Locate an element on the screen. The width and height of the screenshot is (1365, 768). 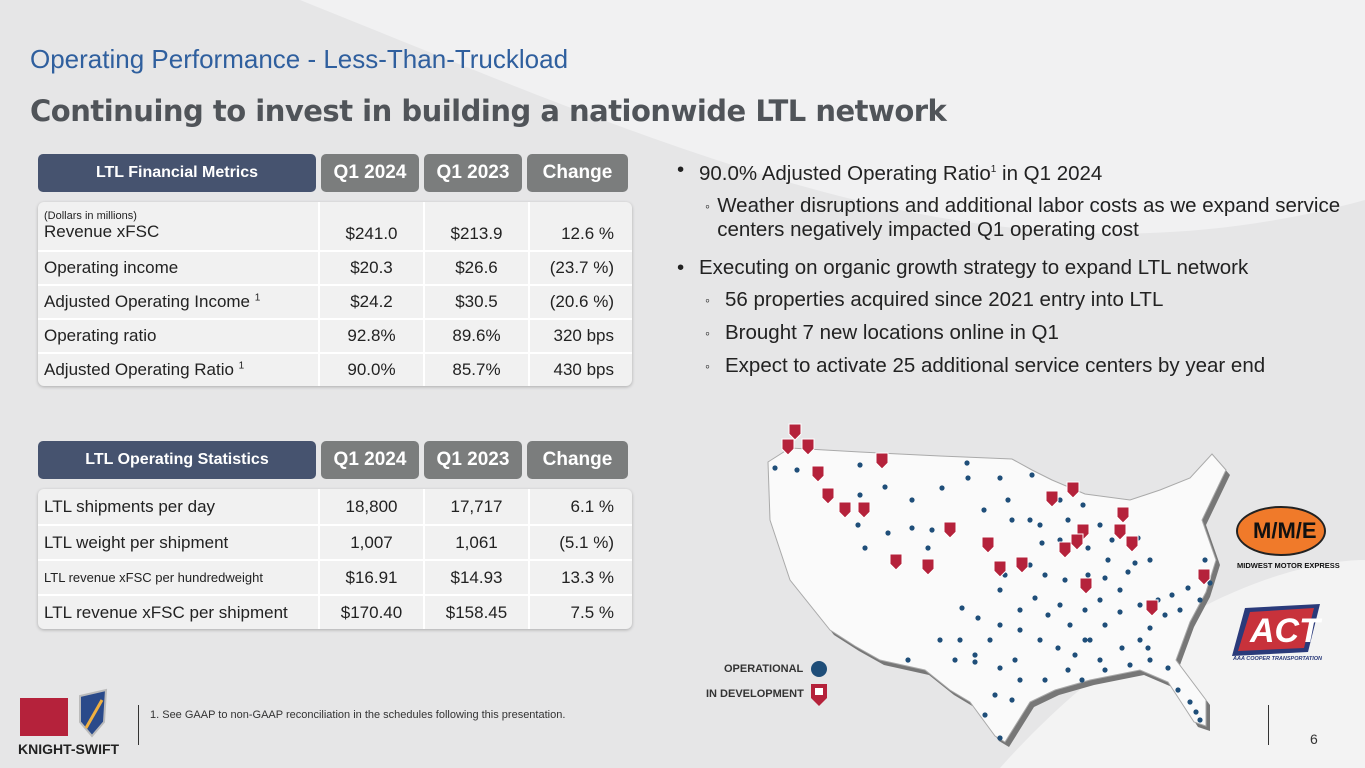
cell-q1-2024: 1,007 is located at coordinates (370, 542).